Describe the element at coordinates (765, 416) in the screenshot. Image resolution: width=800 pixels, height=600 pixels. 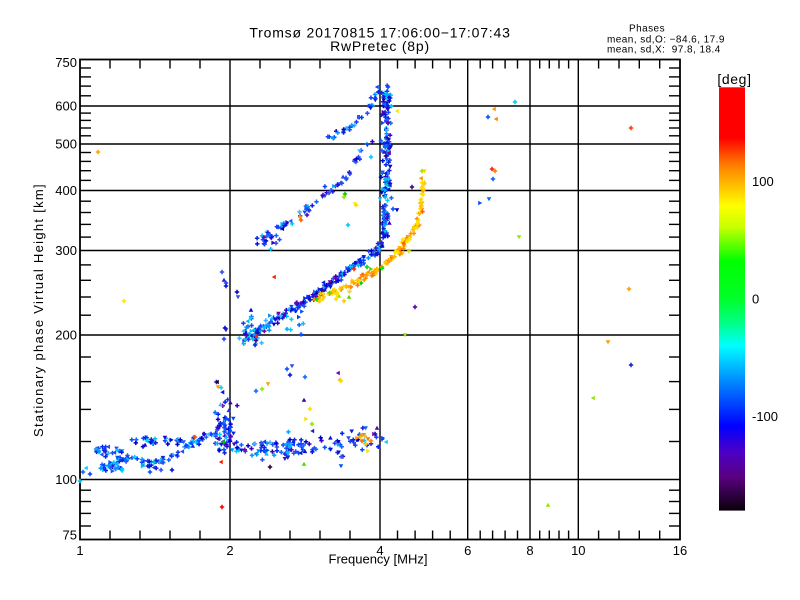
I see `svg-text: -100` at that location.